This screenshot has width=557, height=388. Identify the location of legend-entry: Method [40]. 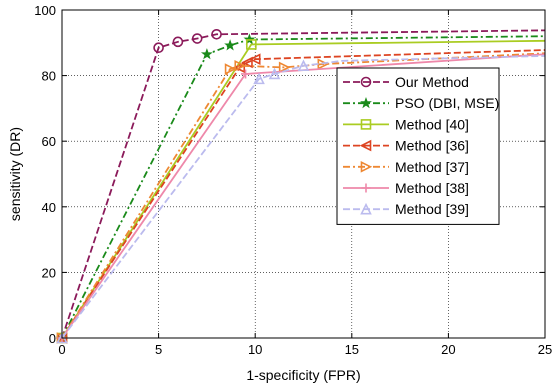
(406, 124).